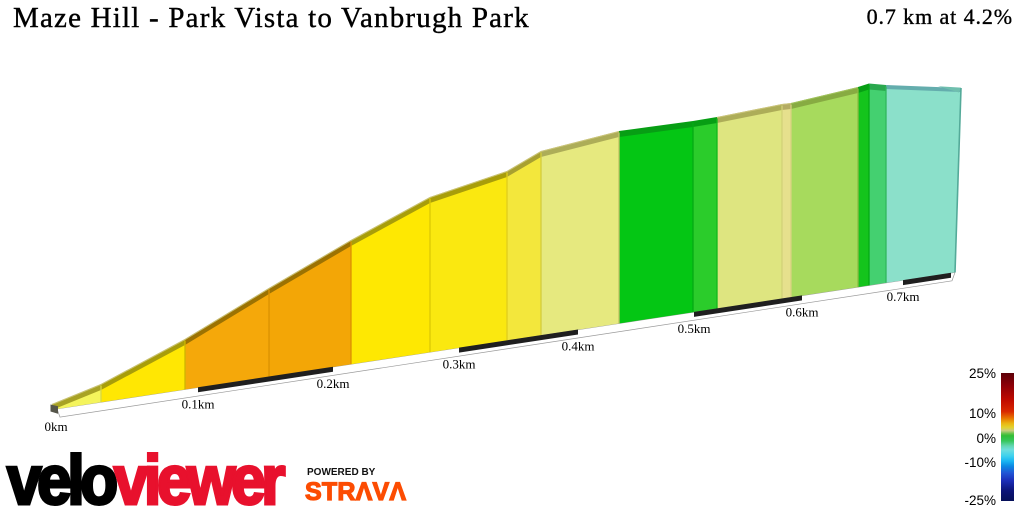  Describe the element at coordinates (333, 383) in the screenshot. I see `svg-text: 0.2km` at that location.